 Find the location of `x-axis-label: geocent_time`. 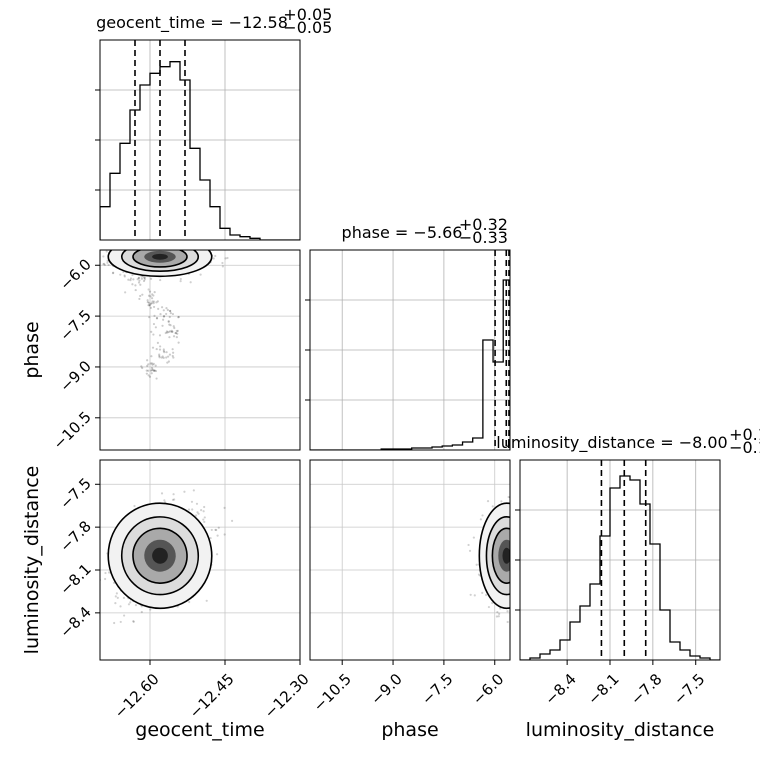

x-axis-label: geocent_time is located at coordinates (199, 730).